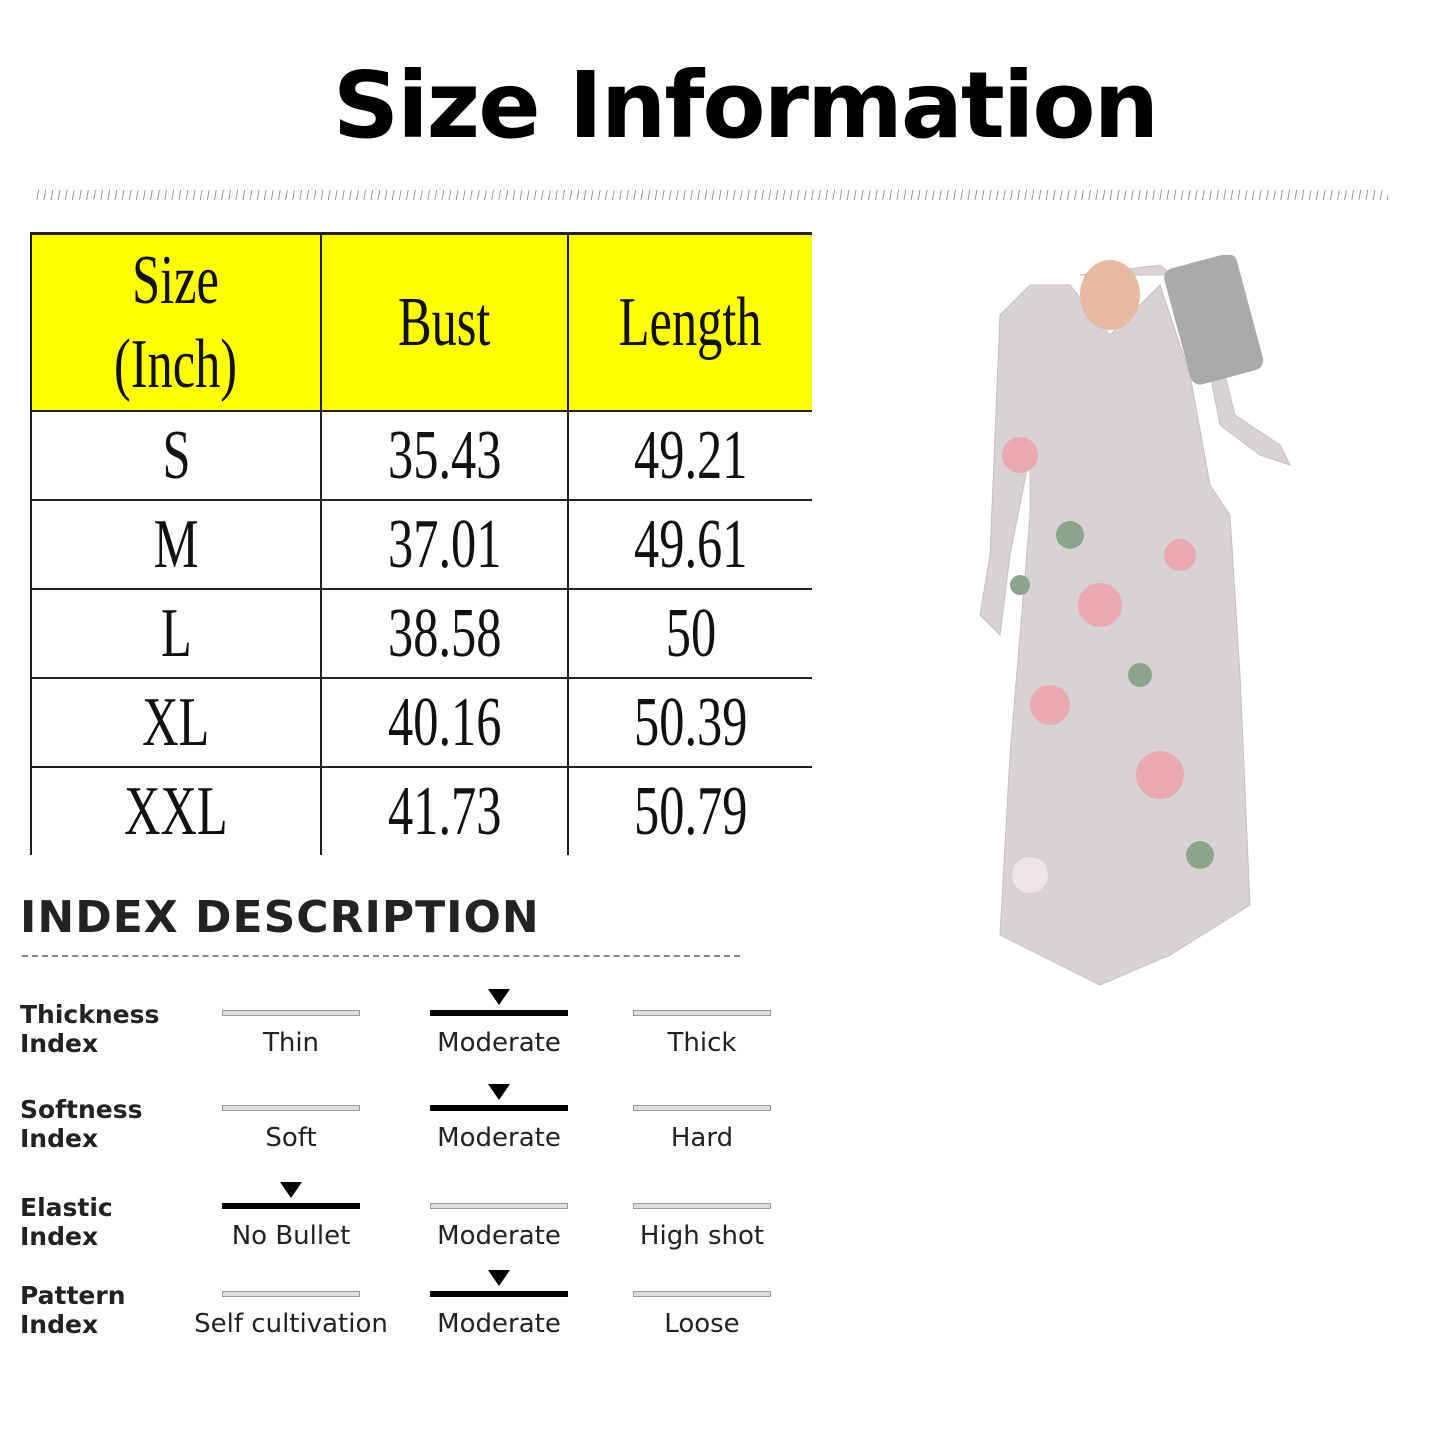  I want to click on index-option-label: High shot, so click(702, 1236).